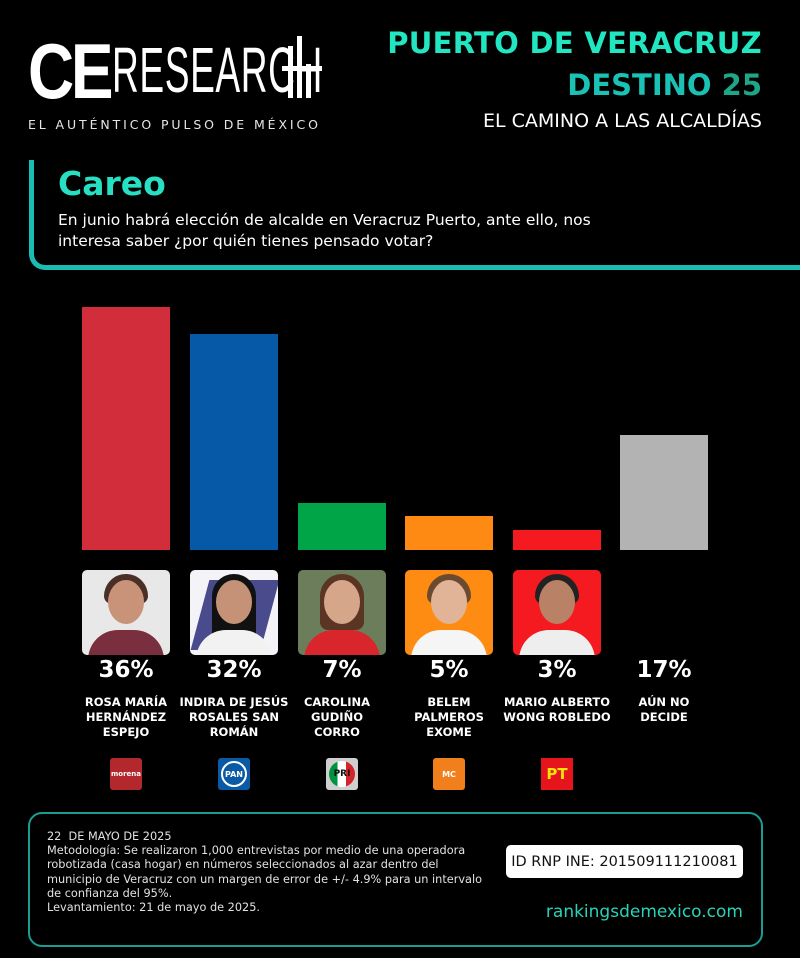 Image resolution: width=800 pixels, height=958 pixels. What do you see at coordinates (126, 717) in the screenshot?
I see `name-rosa-maria: ROSA MARÍA HERNÁNDEZ ESPEJO` at bounding box center [126, 717].